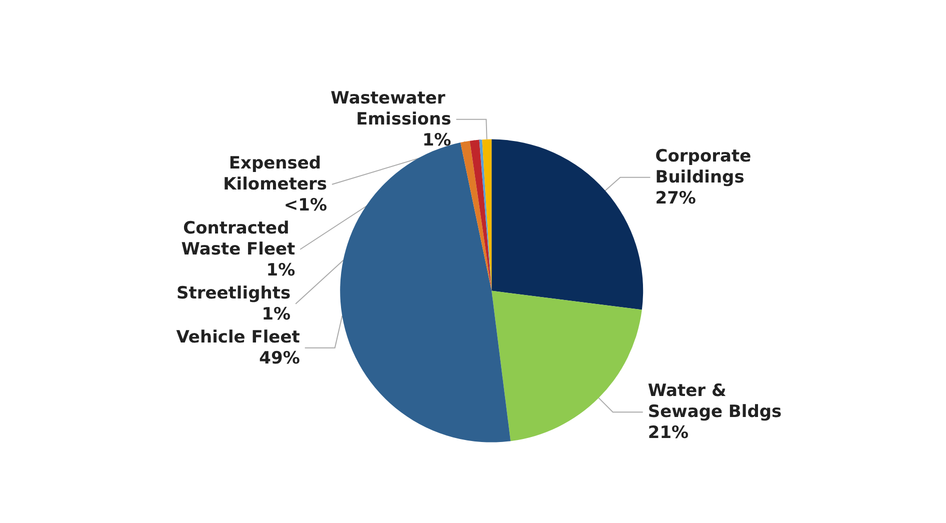  I want to click on slice-label: Expensed Kilometers, so click(275, 173).